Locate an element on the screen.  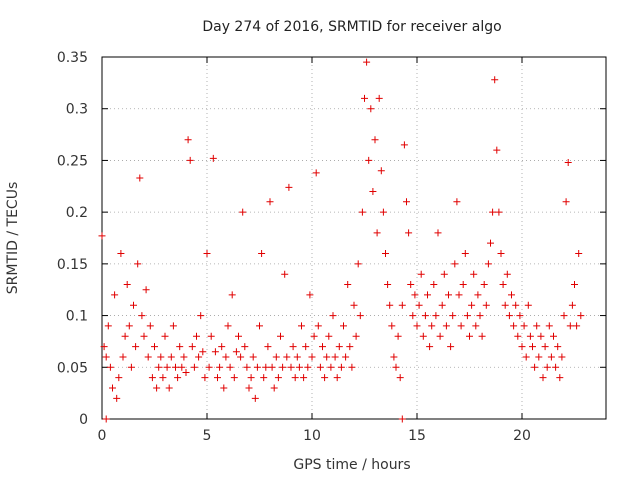
y-tick-label: 0.35 is located at coordinates (72, 58).